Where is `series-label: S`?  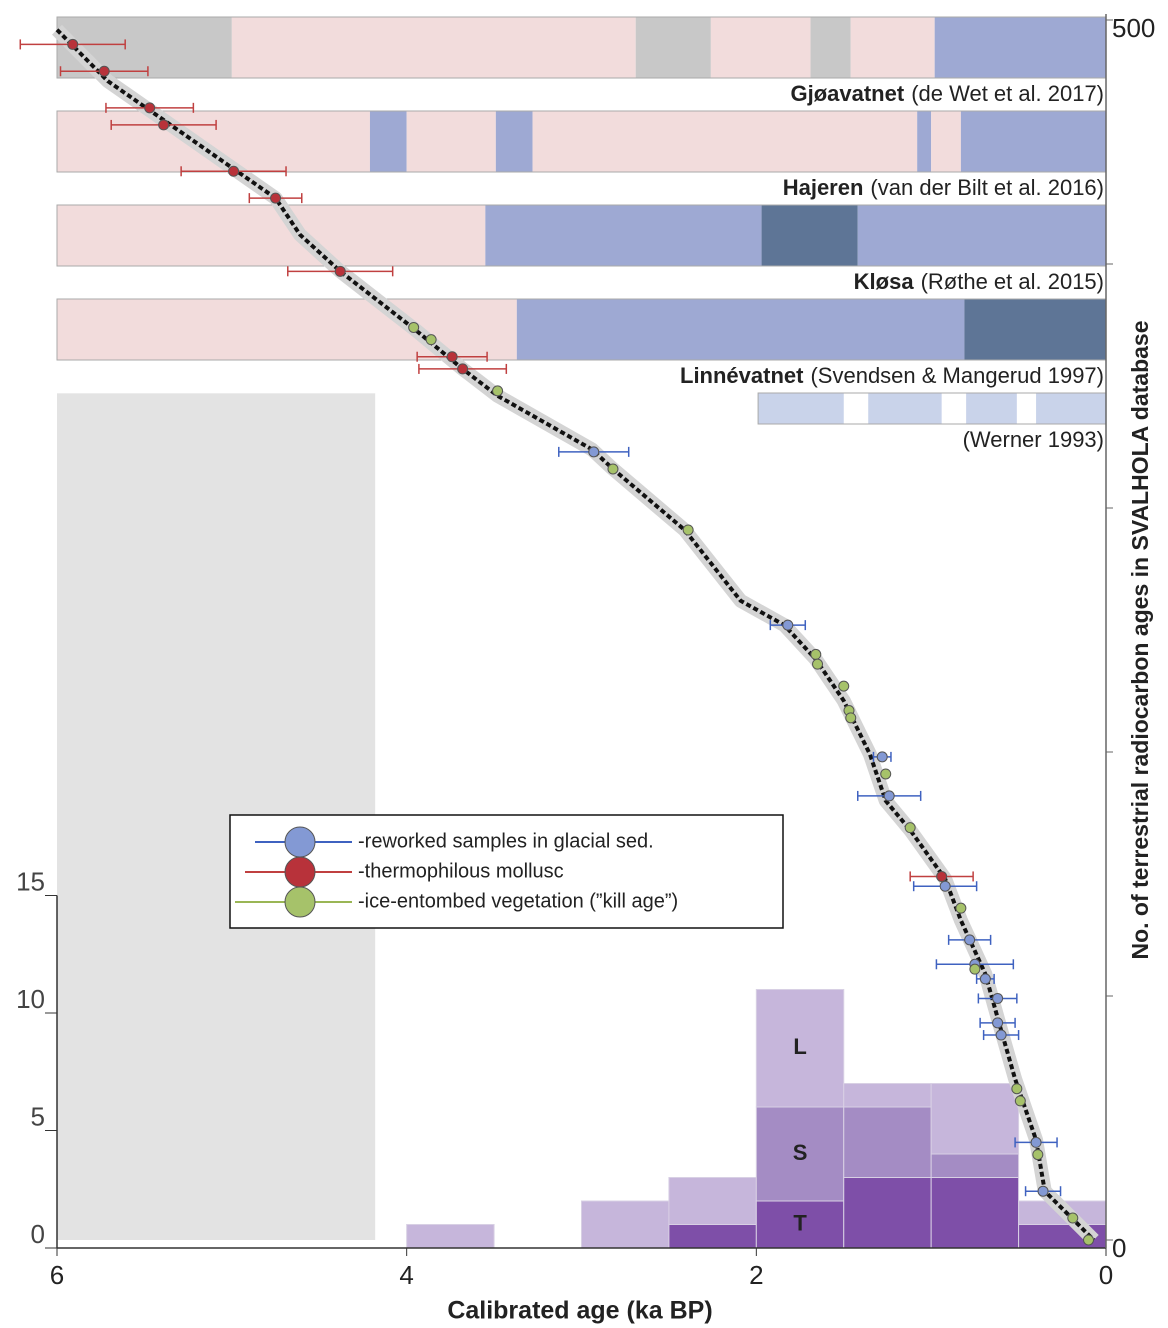 series-label: S is located at coordinates (800, 1152).